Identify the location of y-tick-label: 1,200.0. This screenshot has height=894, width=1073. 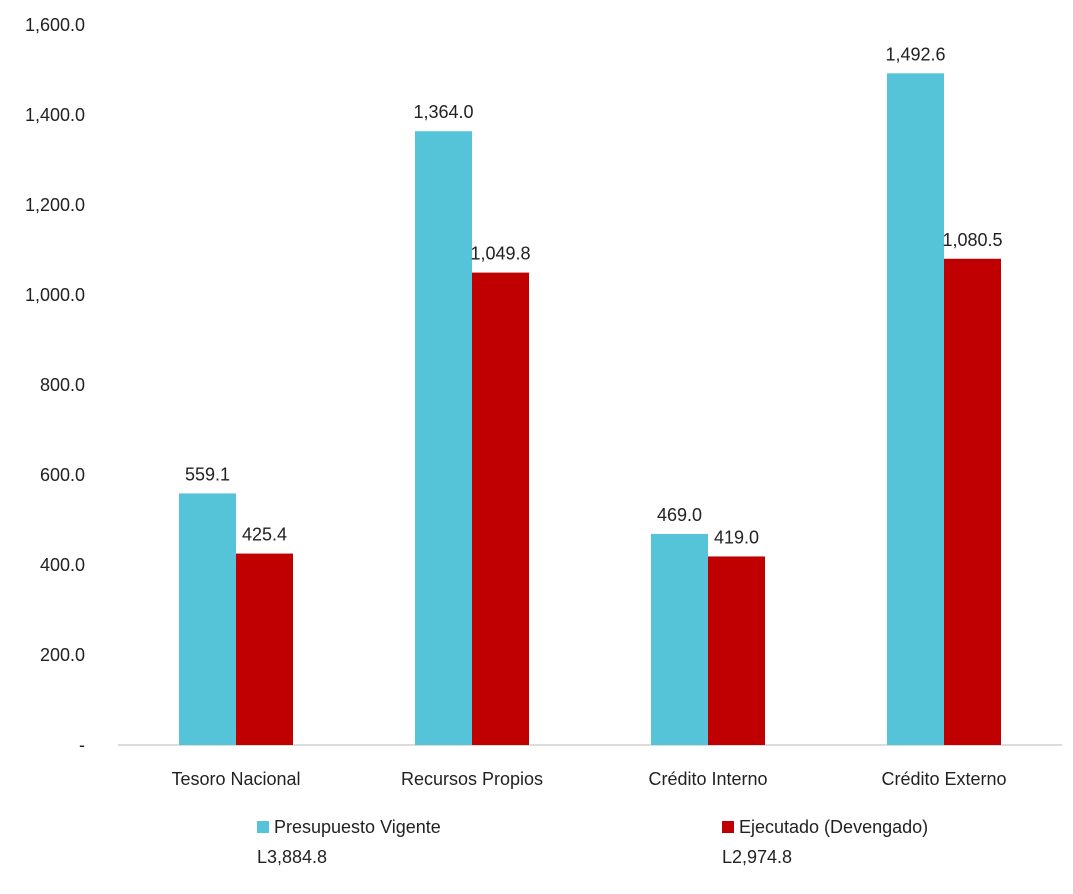
(55, 205).